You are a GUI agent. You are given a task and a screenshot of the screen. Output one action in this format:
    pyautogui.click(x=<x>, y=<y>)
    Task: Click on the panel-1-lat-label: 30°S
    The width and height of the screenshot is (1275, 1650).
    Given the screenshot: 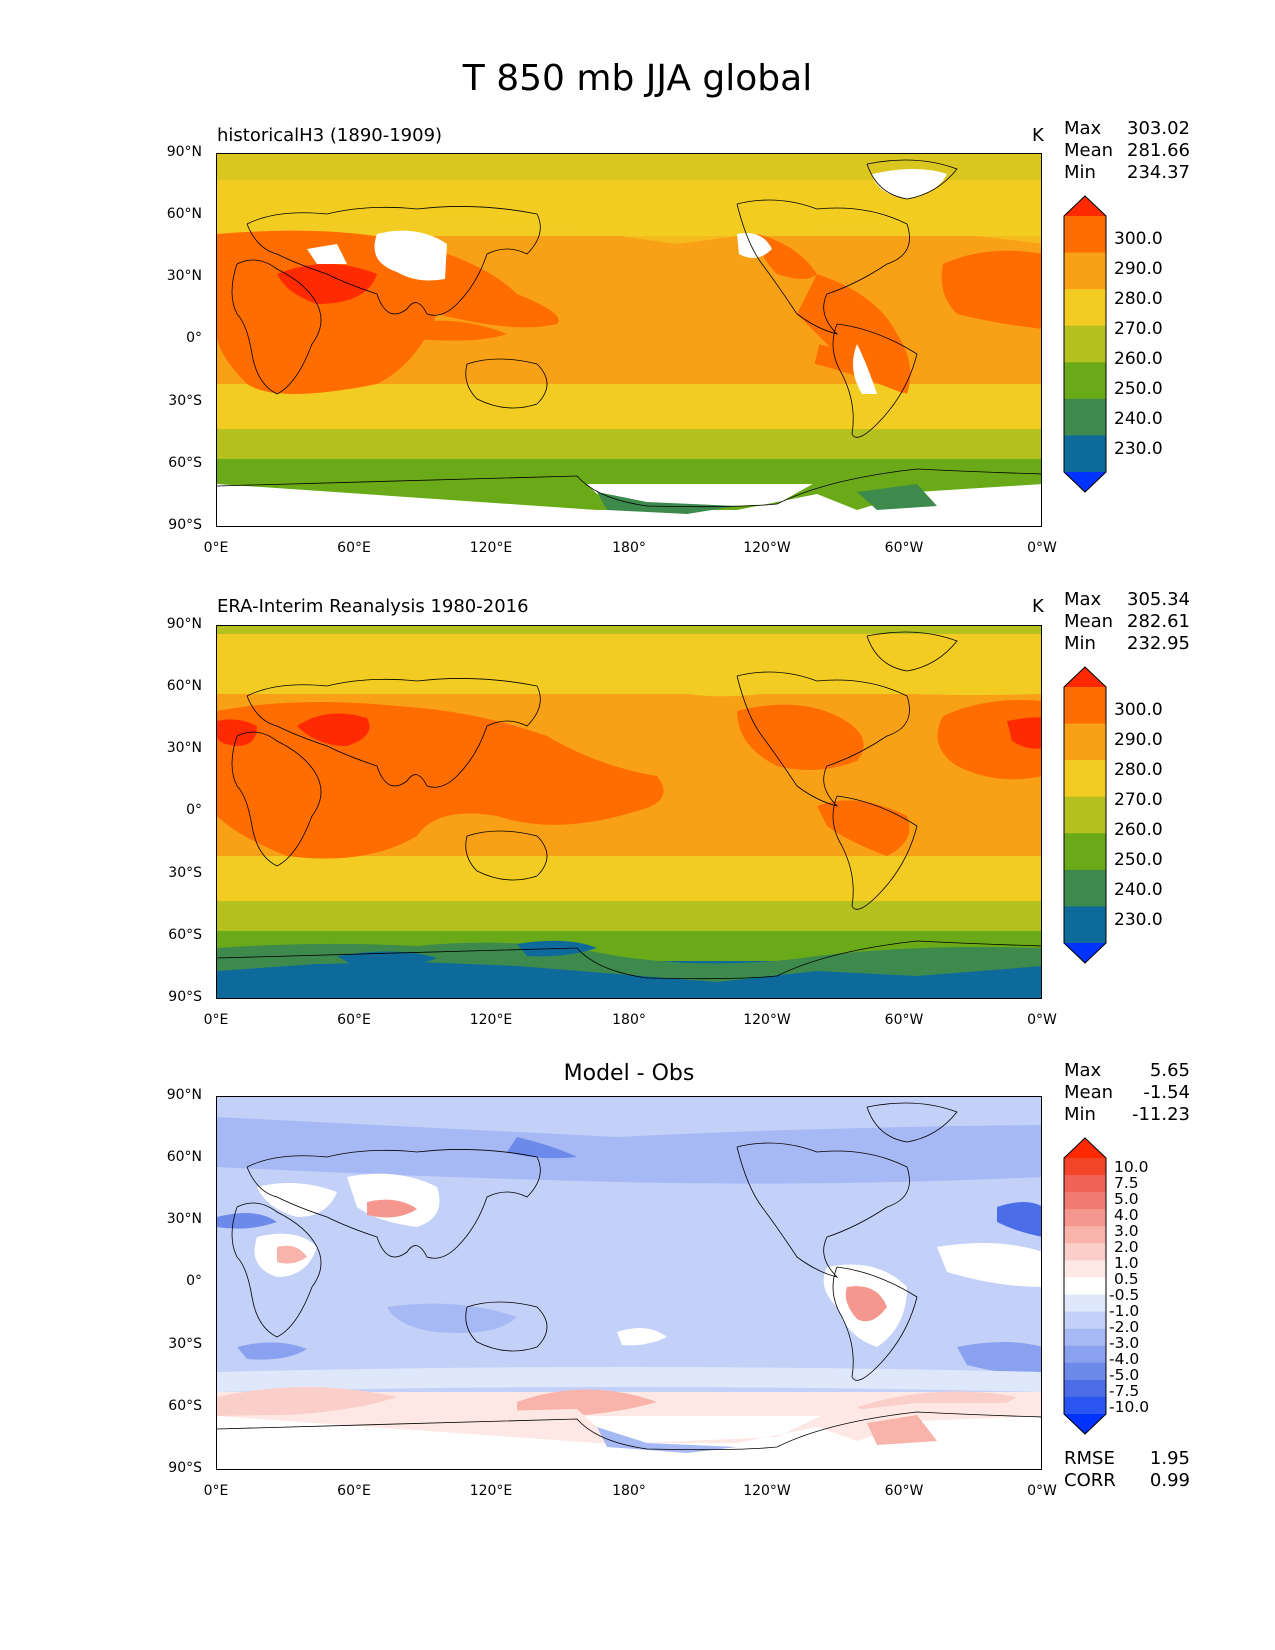 What is the action you would take?
    pyautogui.click(x=185, y=401)
    